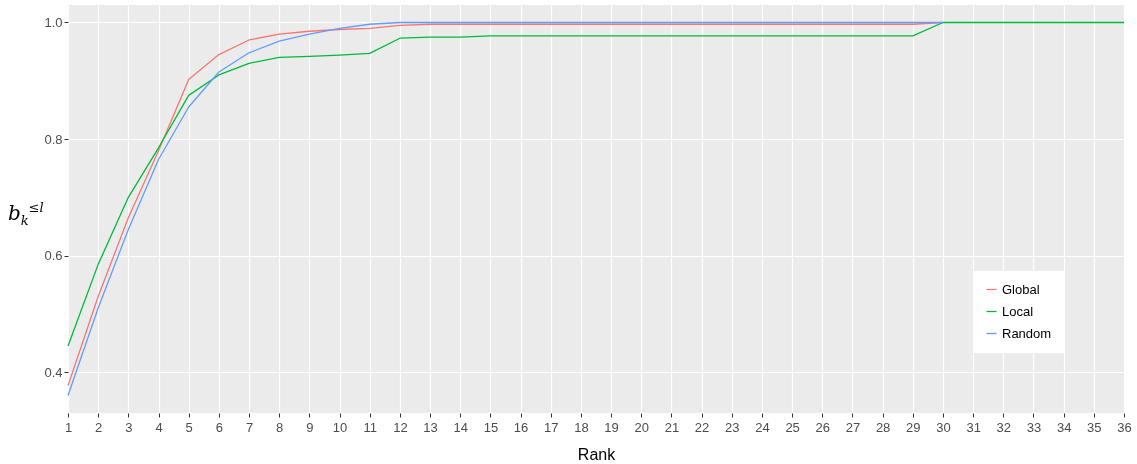  Describe the element at coordinates (973, 427) in the screenshot. I see `x-tick-label: 31` at that location.